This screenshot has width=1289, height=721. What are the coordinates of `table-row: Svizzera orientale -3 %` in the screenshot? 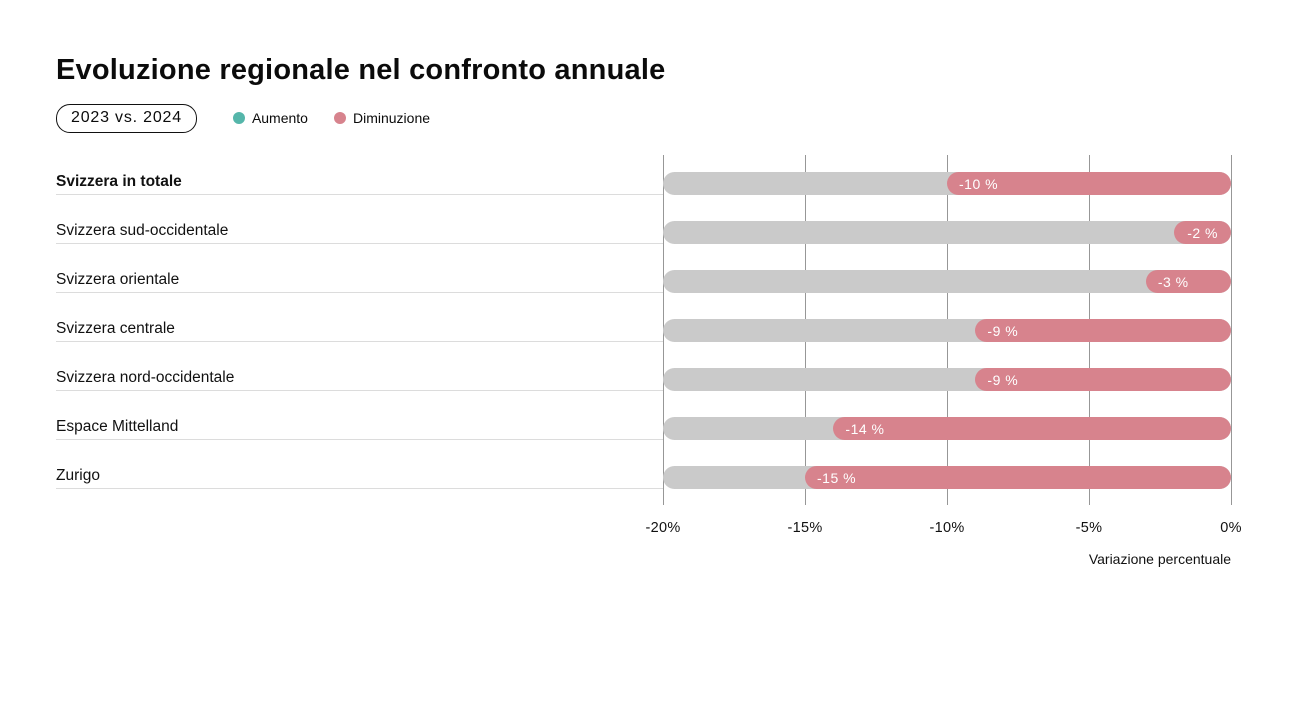 It's located at (643, 268).